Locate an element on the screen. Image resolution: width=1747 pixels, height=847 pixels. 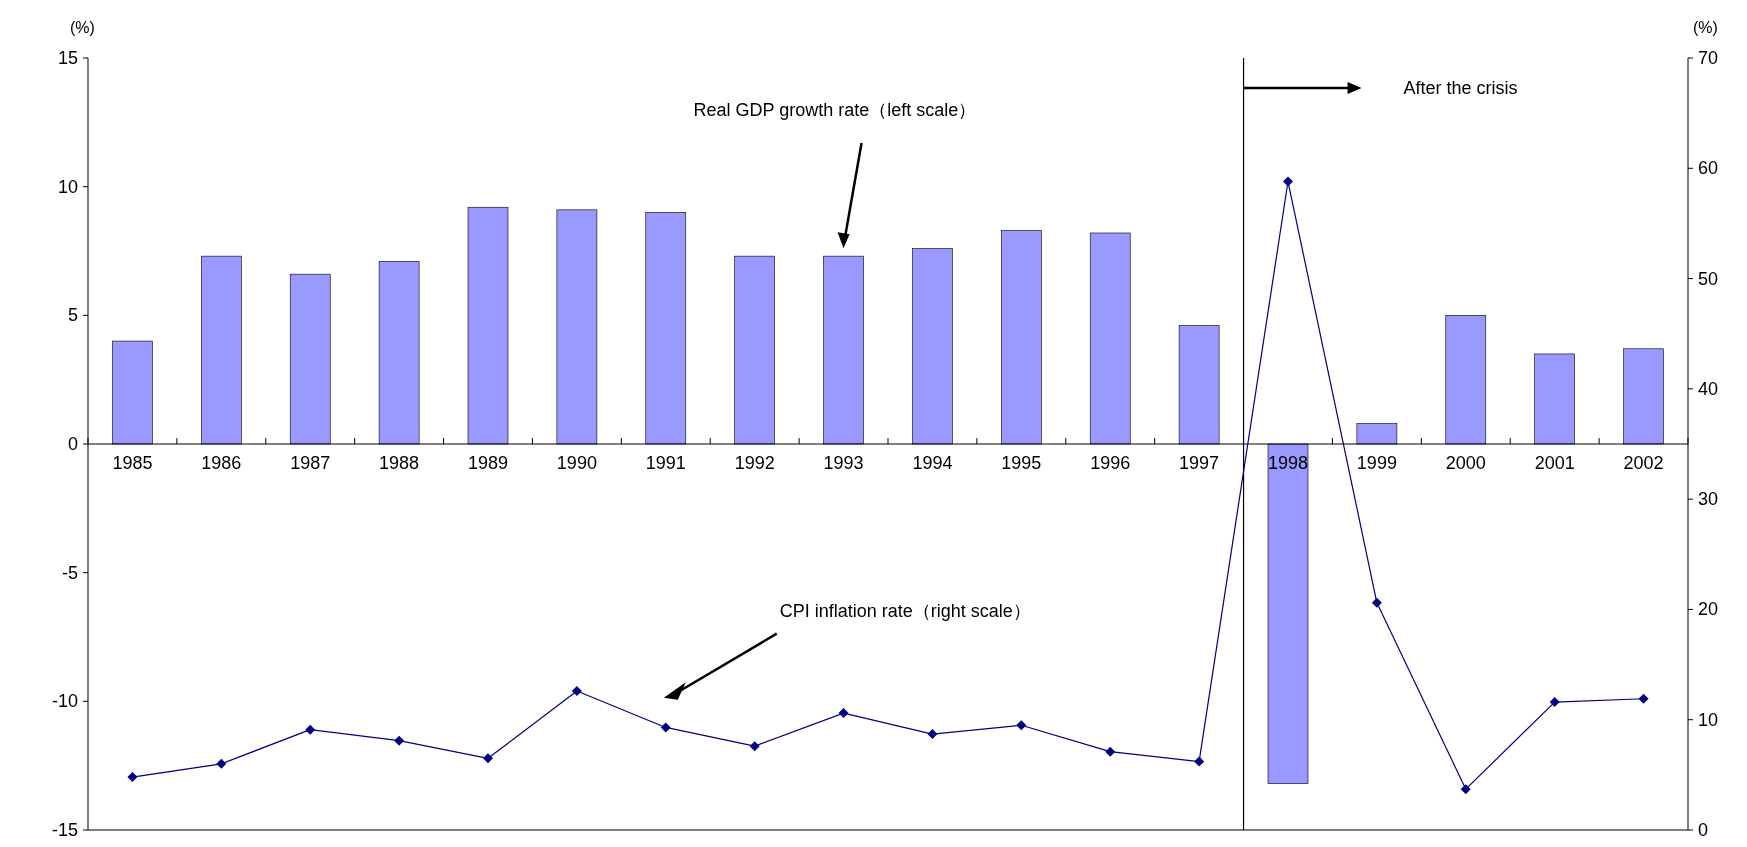
x-tick-label: 1995 is located at coordinates (1021, 463).